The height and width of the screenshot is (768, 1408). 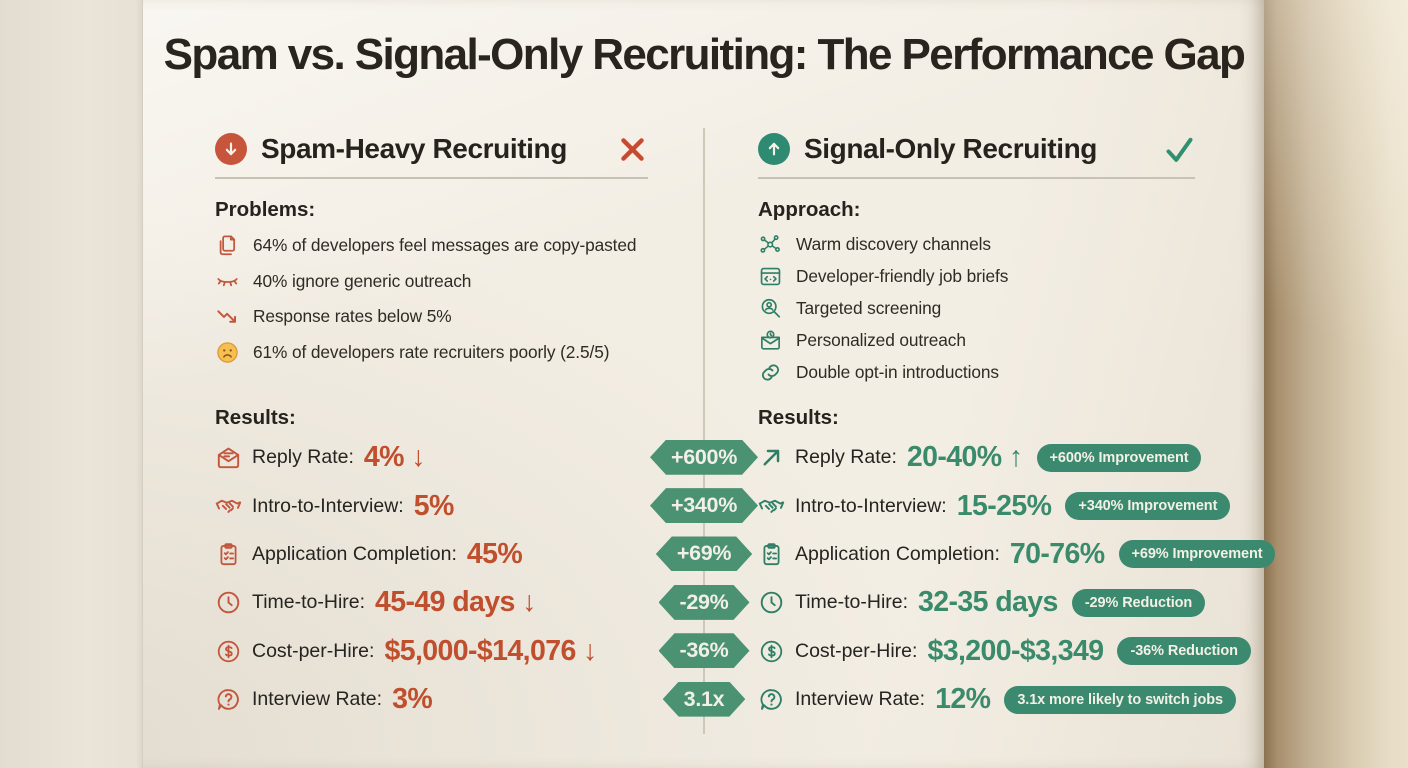 What do you see at coordinates (414, 148) in the screenshot?
I see `spam-column-title: Spam-Heavy Recruiting` at bounding box center [414, 148].